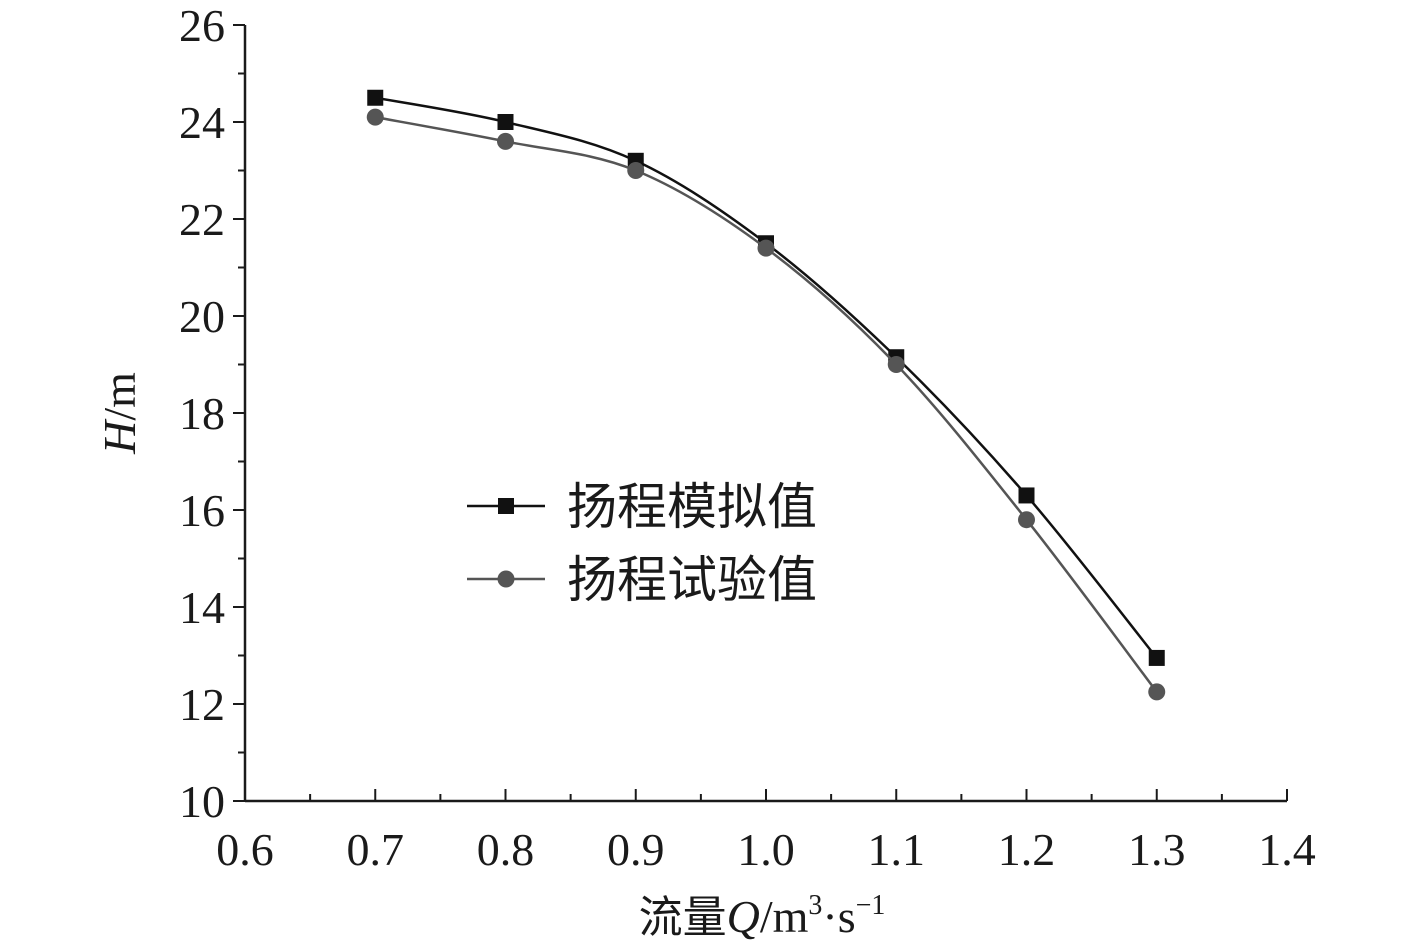 This screenshot has width=1417, height=952. I want to click on y-tick-label: 16, so click(202, 510).